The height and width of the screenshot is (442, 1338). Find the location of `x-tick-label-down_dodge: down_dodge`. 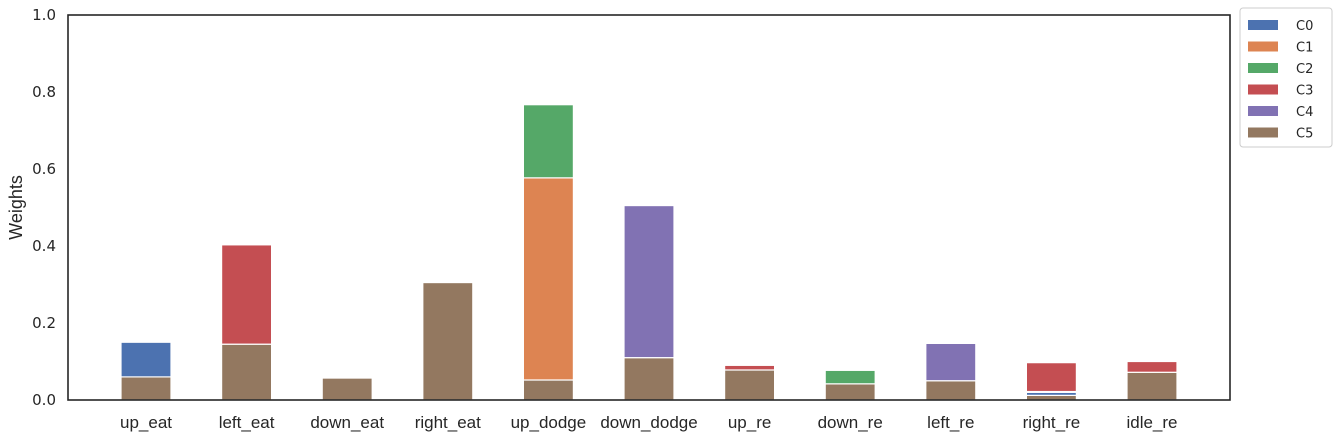

x-tick-label-down_dodge: down_dodge is located at coordinates (648, 422).